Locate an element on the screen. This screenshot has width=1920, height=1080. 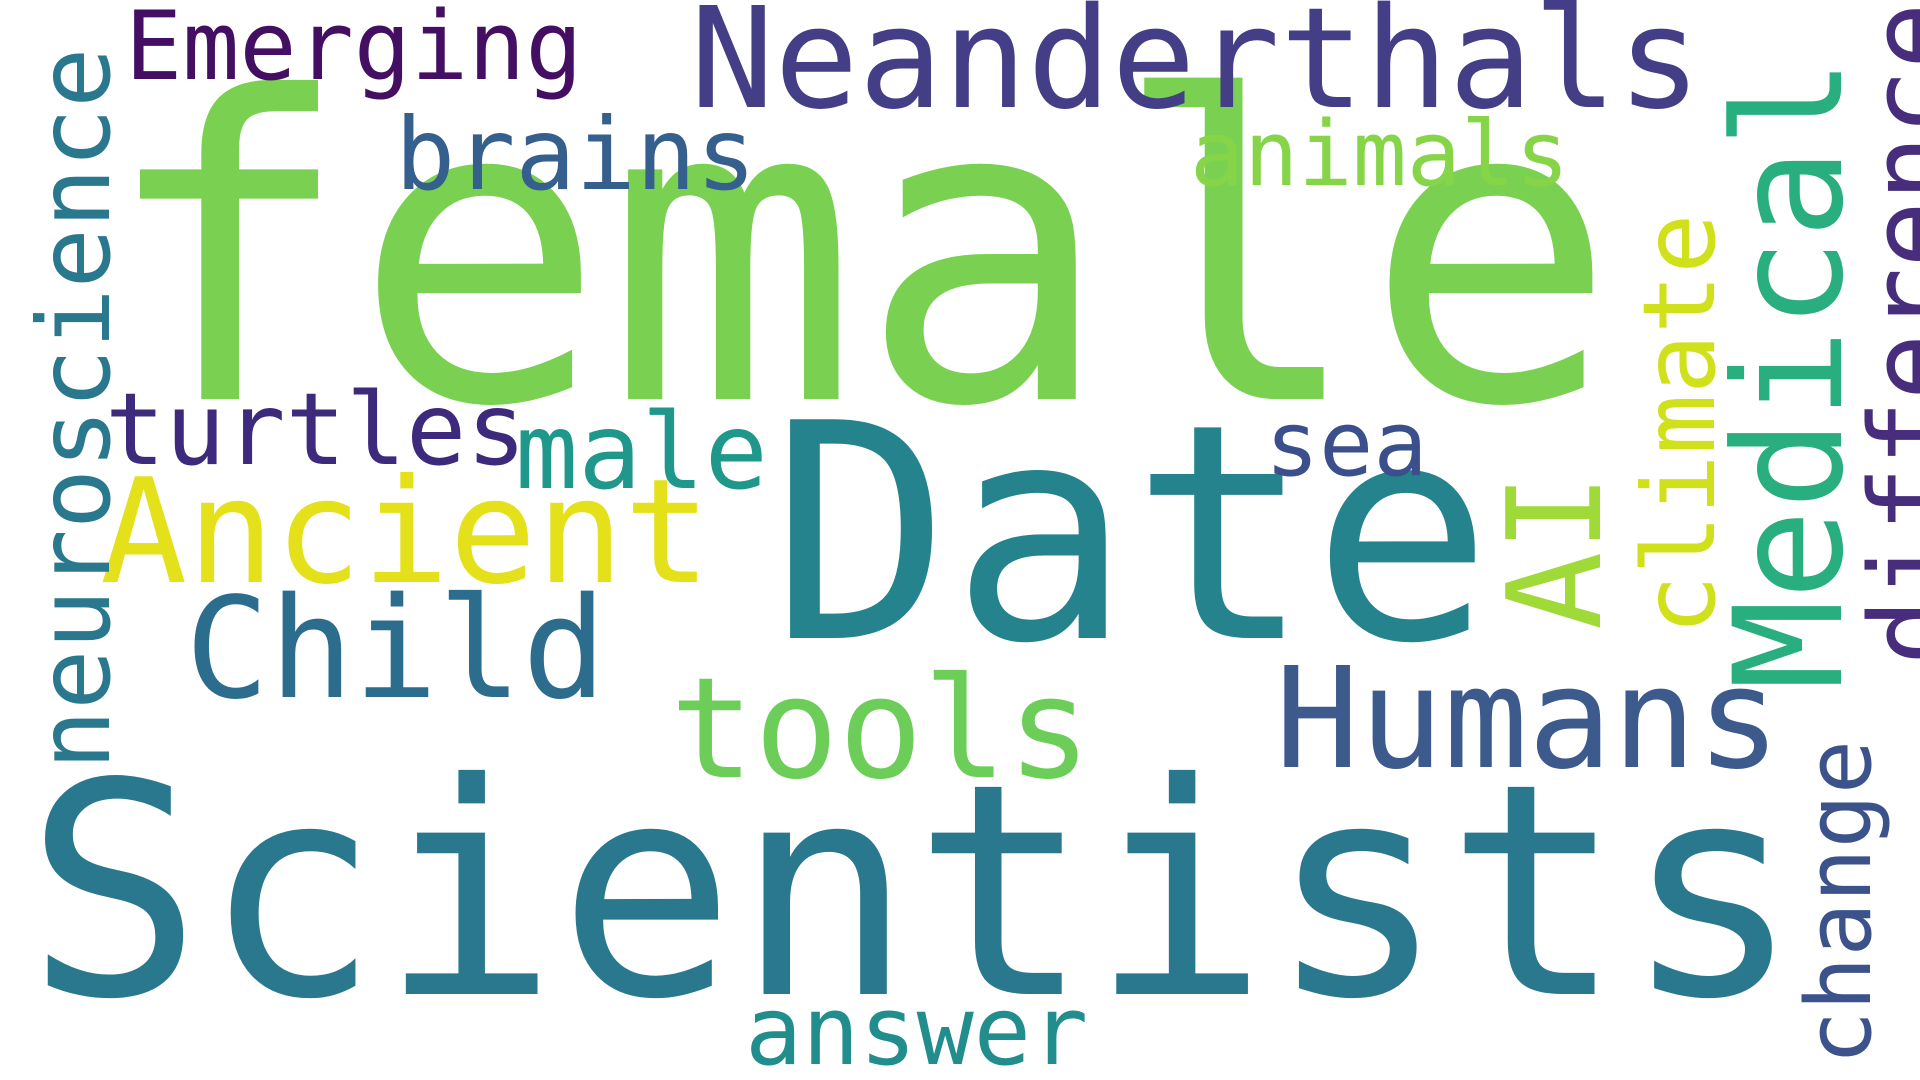
word-ancient: Ancient is located at coordinates (406, 532).